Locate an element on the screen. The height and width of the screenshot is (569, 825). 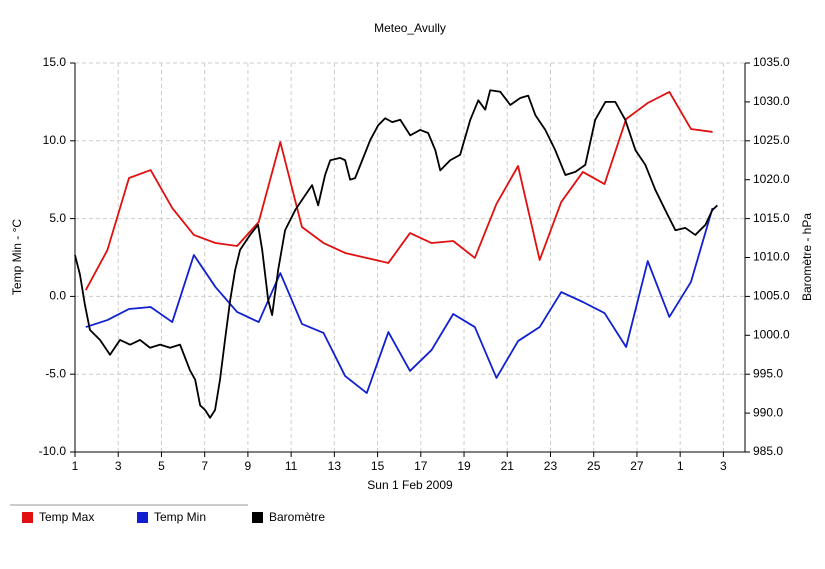
y2-tick-label: 1030.0 is located at coordinates (771, 101).